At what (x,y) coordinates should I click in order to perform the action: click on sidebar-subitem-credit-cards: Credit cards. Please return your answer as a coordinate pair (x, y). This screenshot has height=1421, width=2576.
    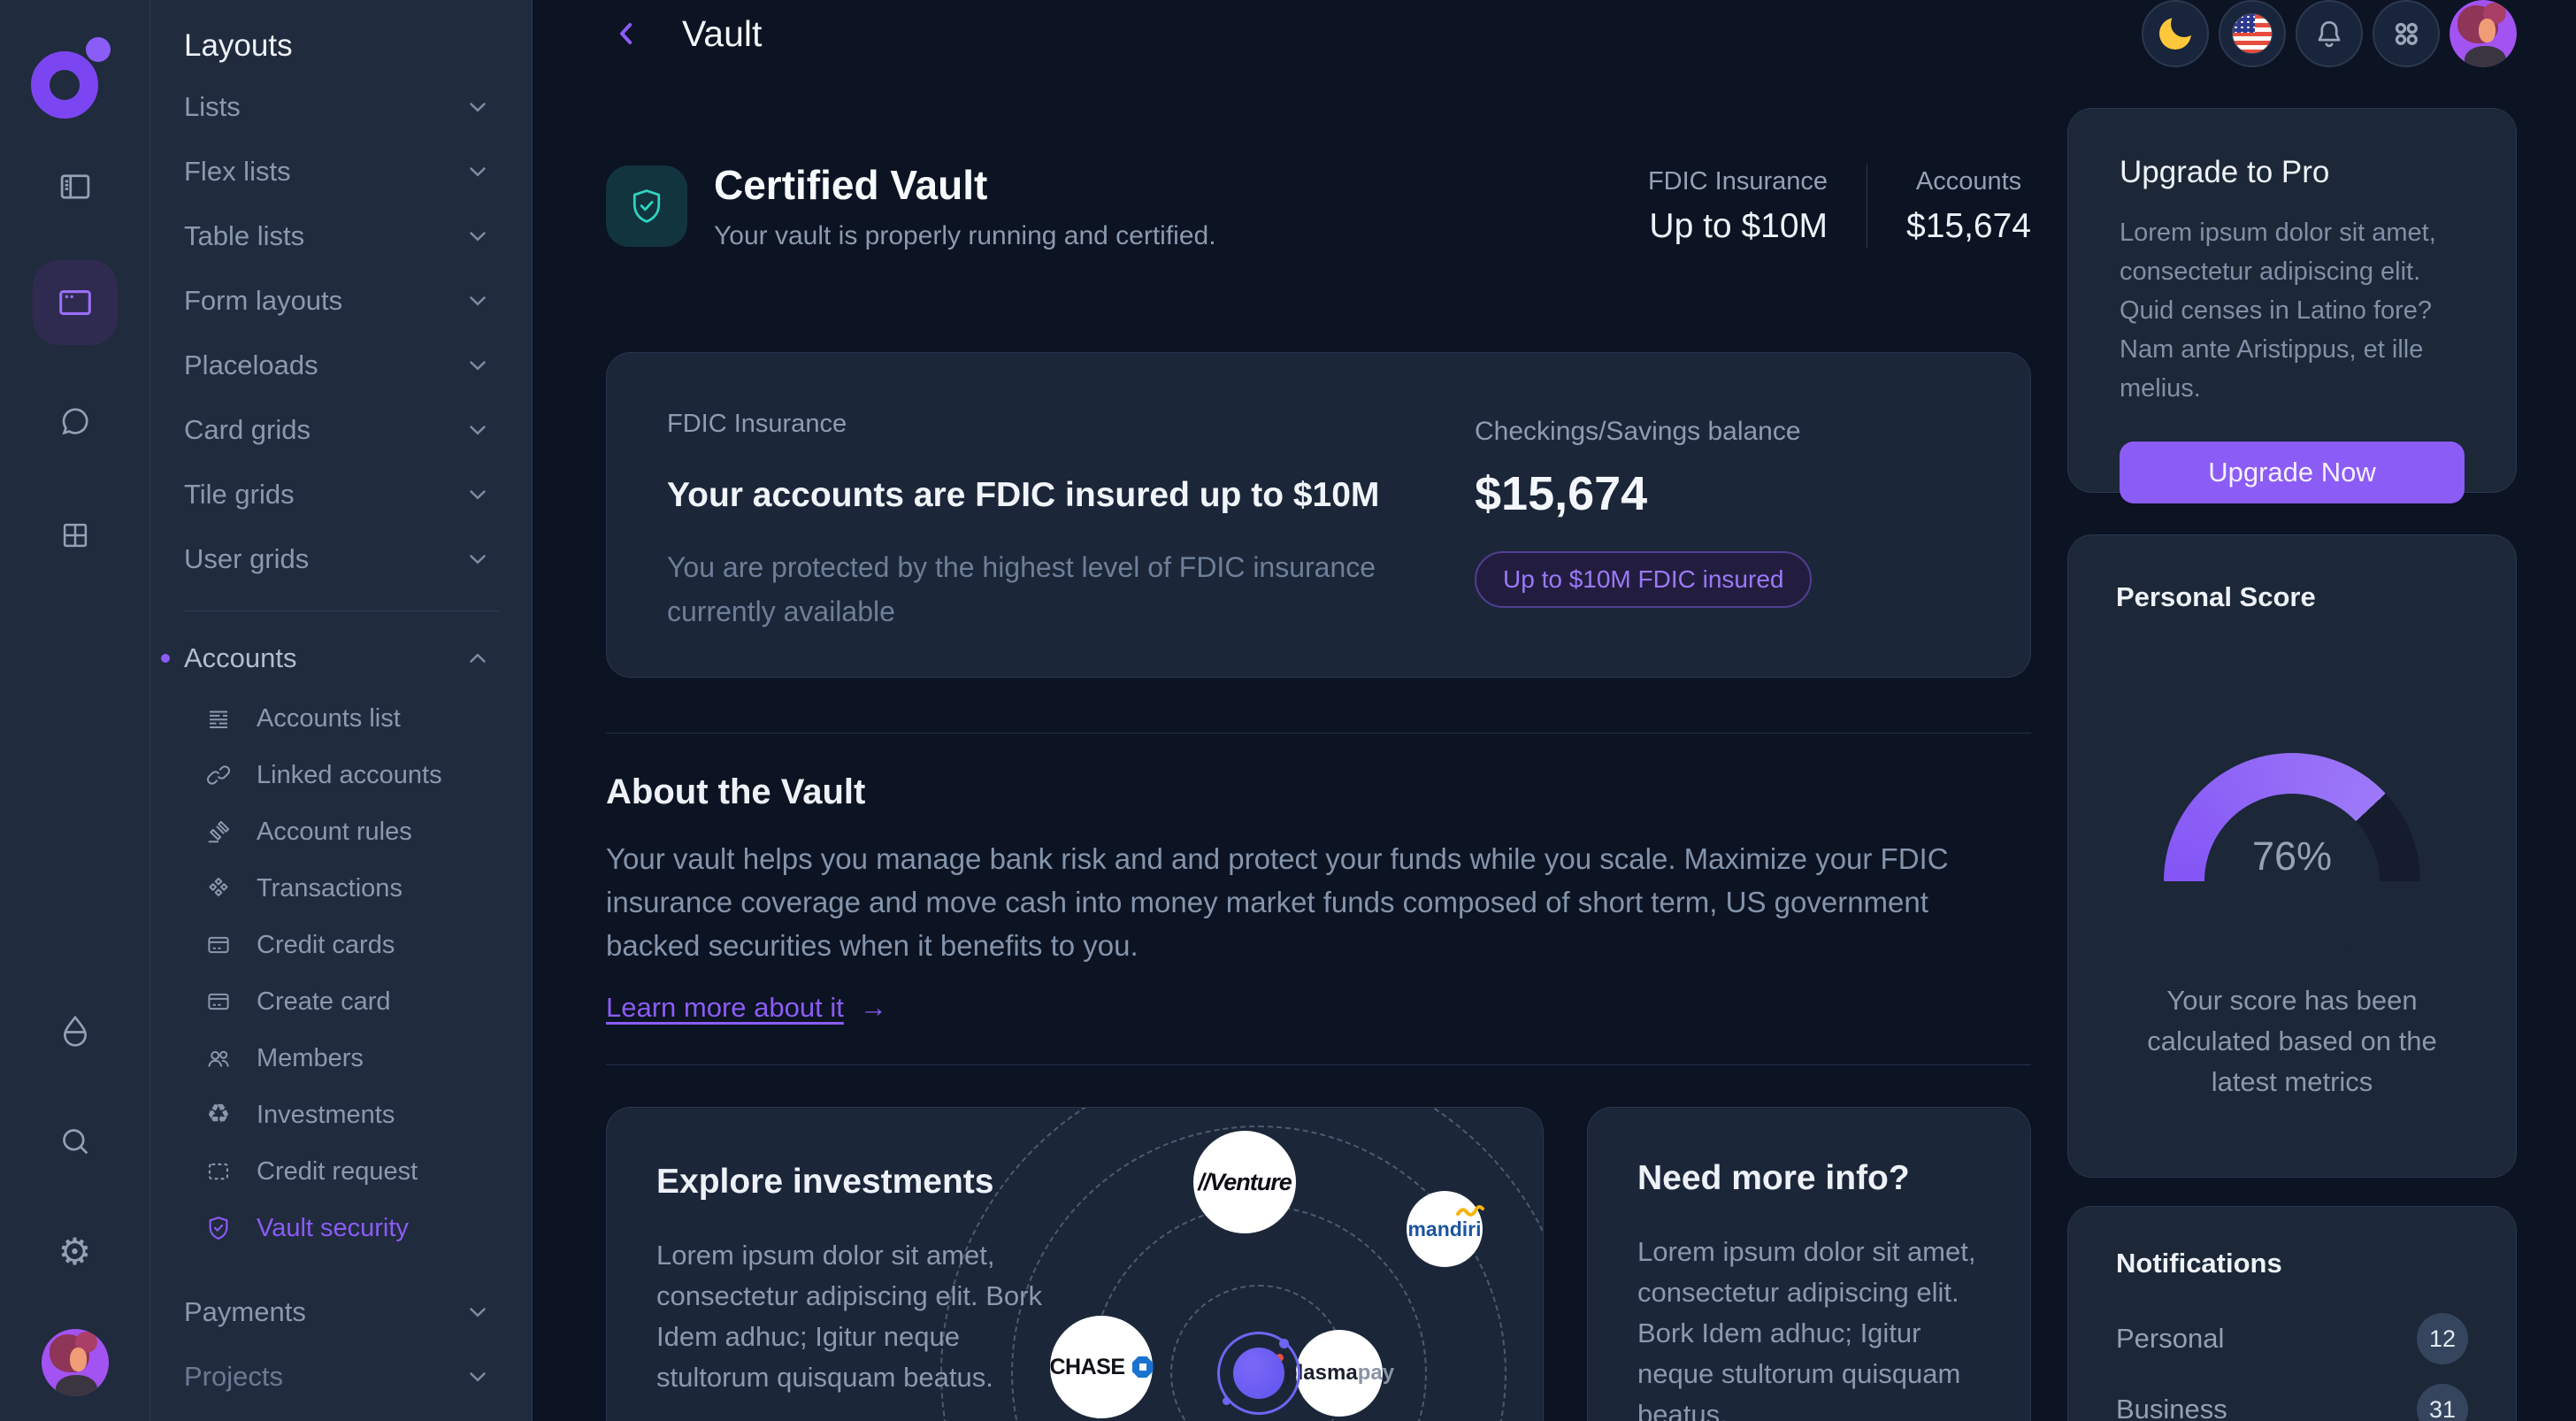
    Looking at the image, I should click on (348, 945).